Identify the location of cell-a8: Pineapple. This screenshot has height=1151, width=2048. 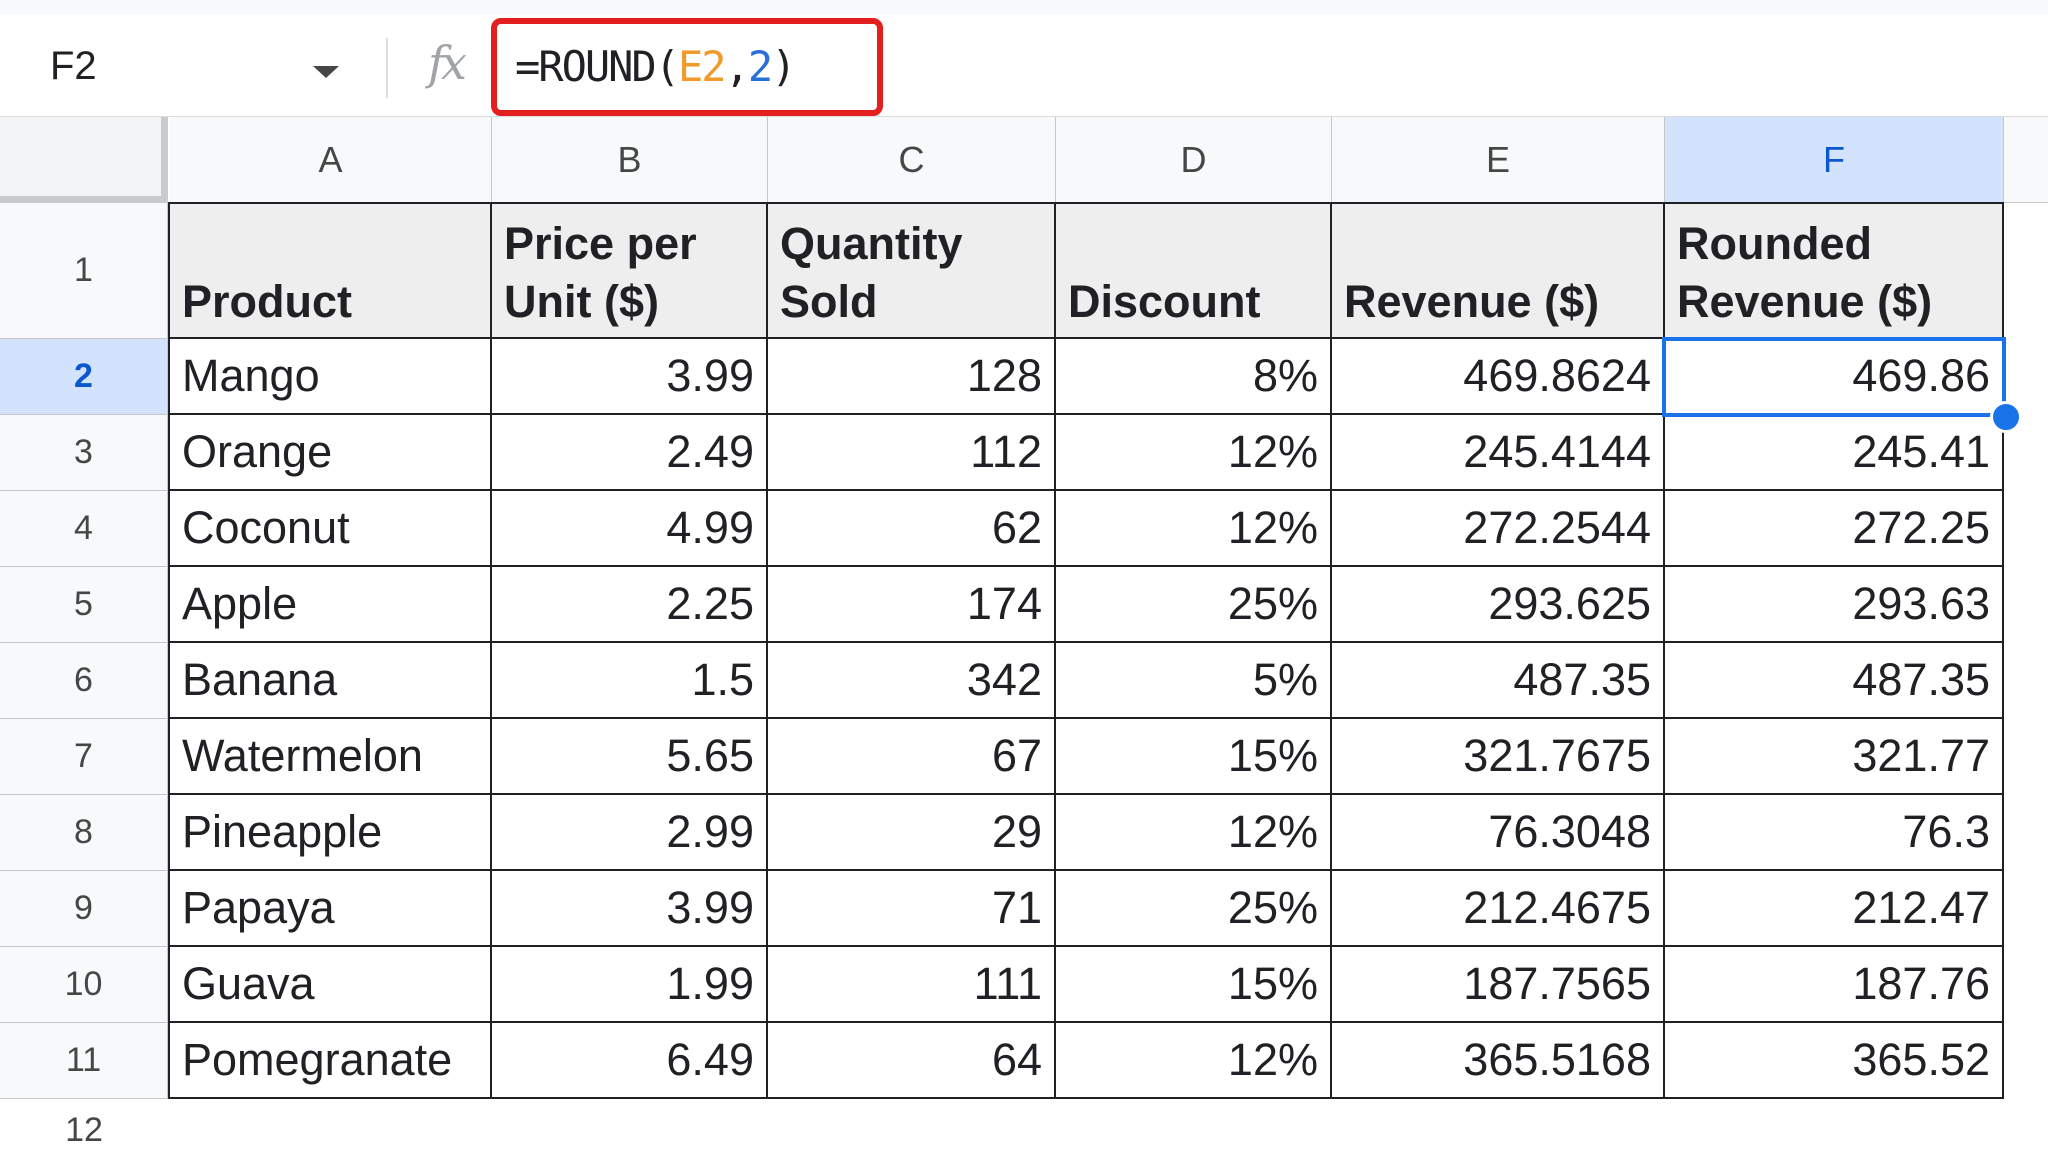
(331, 833).